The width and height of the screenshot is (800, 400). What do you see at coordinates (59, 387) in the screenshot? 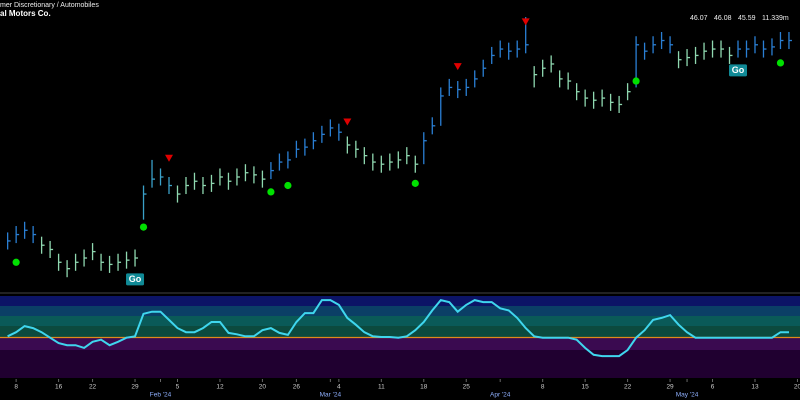
I see `x-tick-label: 16` at bounding box center [59, 387].